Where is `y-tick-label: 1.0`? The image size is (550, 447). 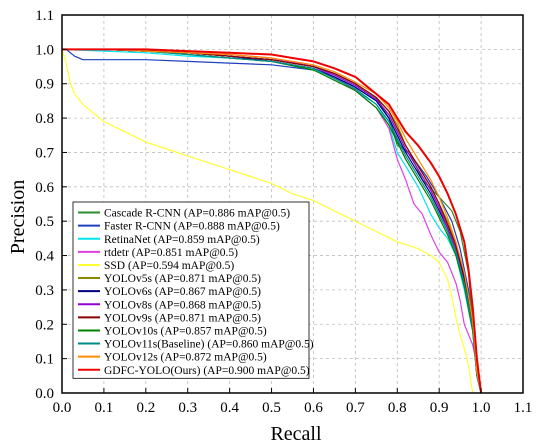 y-tick-label: 1.0 is located at coordinates (44, 50).